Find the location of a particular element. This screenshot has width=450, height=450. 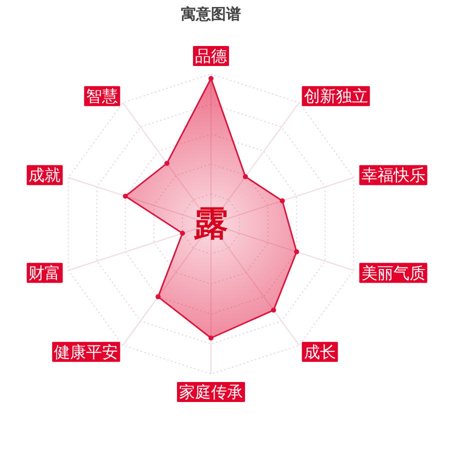

axis-label: 成就 is located at coordinates (44, 175).